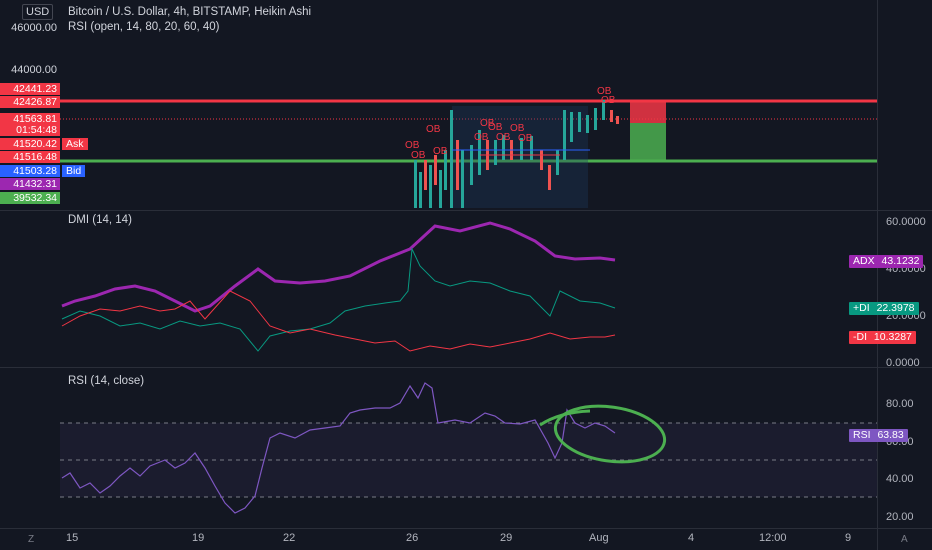  Describe the element at coordinates (466, 528) in the screenshot. I see `time-axis-border` at that location.